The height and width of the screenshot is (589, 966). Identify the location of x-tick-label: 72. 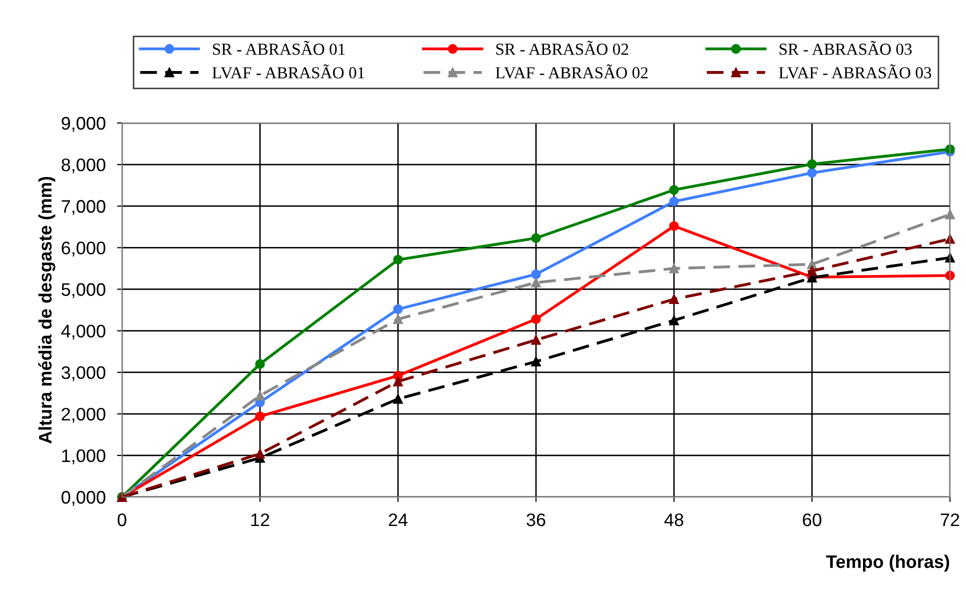
(950, 519).